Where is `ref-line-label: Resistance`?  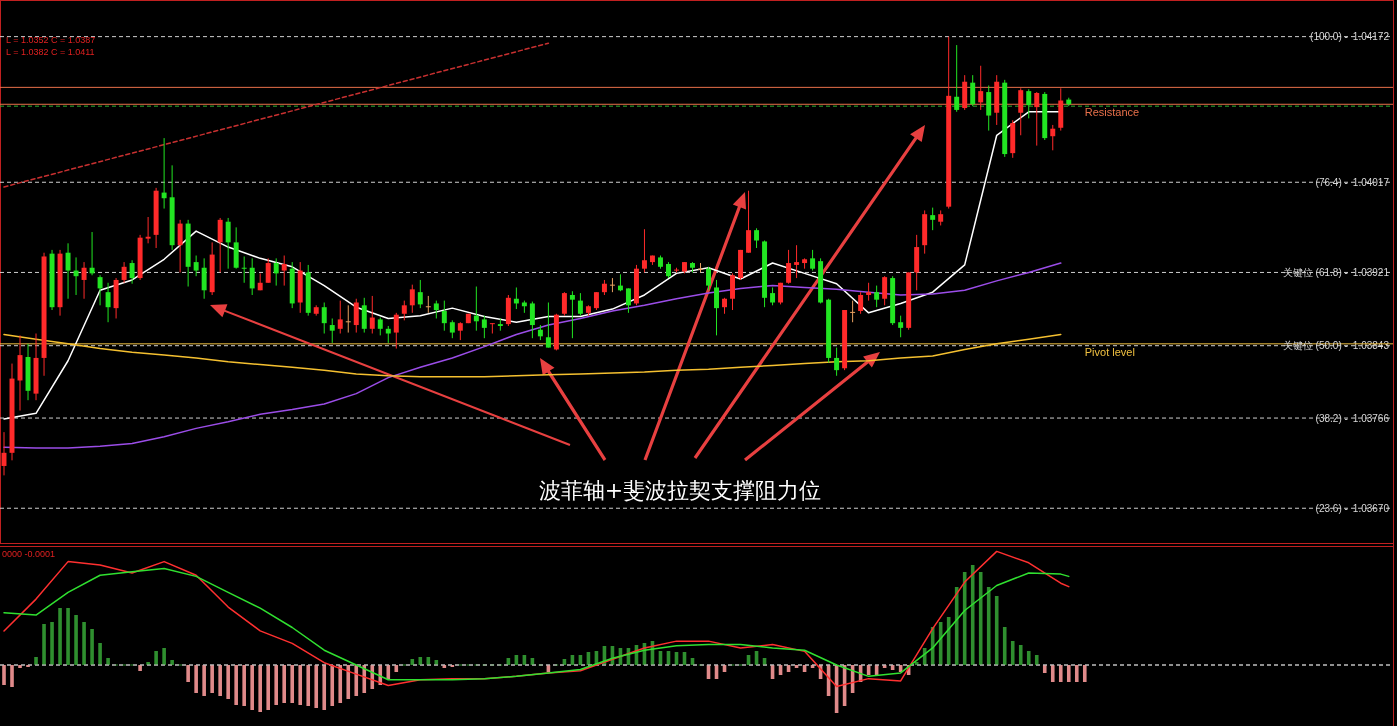
ref-line-label: Resistance is located at coordinates (1112, 112).